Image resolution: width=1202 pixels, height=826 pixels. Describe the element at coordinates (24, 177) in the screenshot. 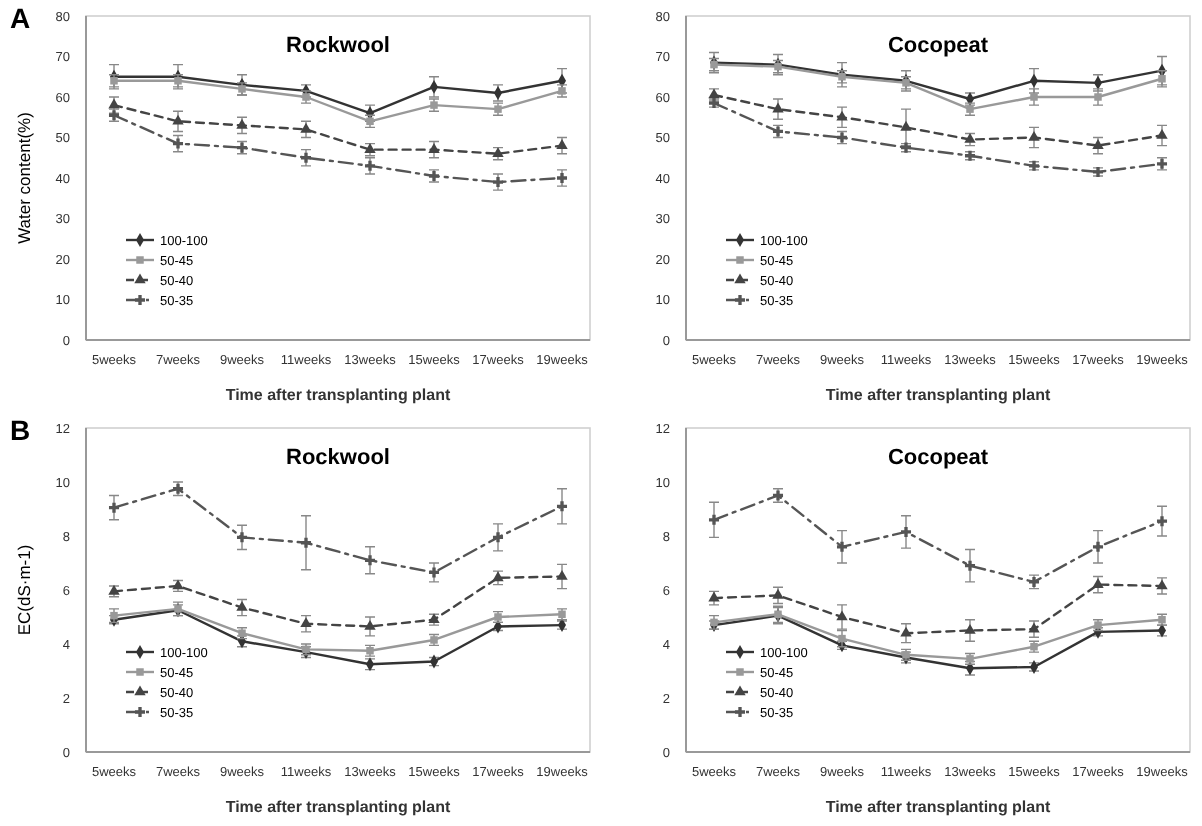

I see `y-axis-title: Water content(%)` at that location.